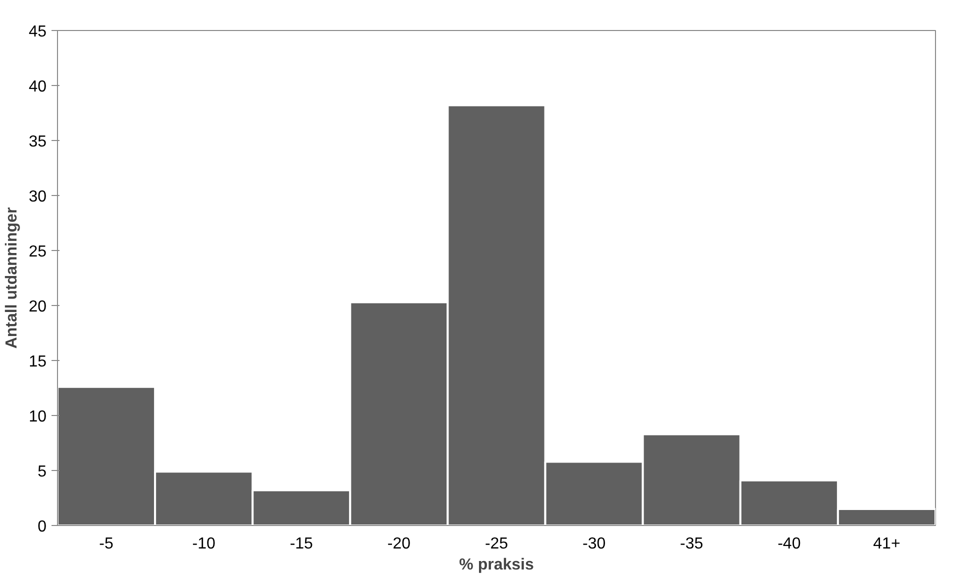  I want to click on y-tick-label: 40, so click(37, 87).